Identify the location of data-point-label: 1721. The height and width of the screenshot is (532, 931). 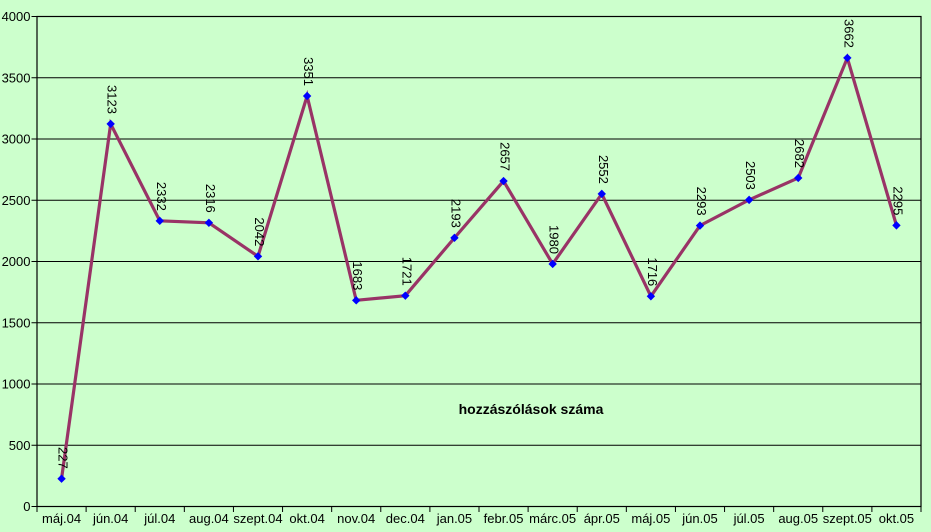
(406, 271).